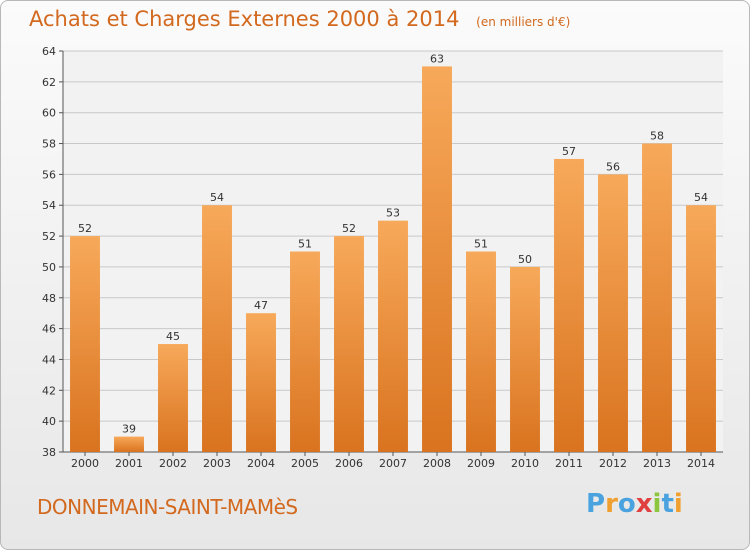  I want to click on bar-2010, so click(525, 359).